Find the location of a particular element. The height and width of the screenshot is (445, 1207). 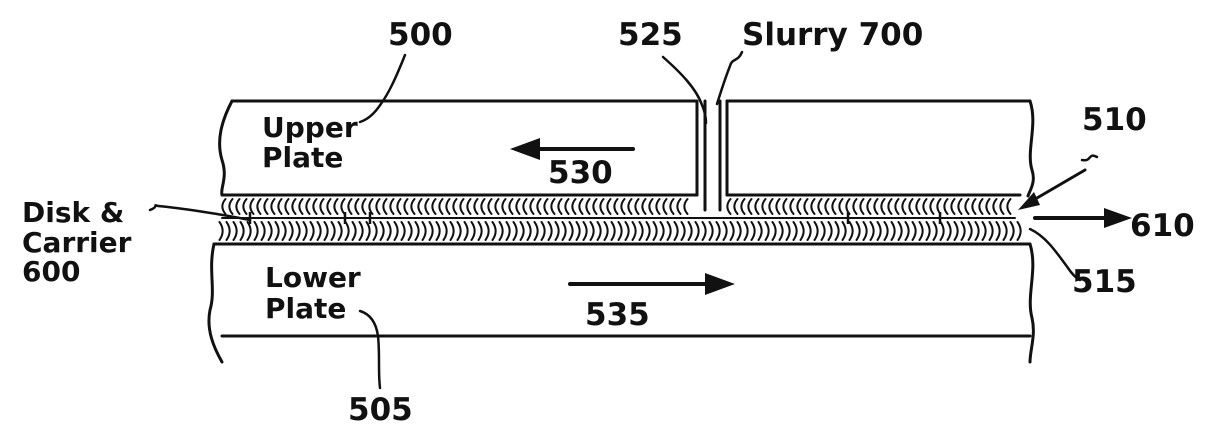

label-600: 600 is located at coordinates (51, 271).